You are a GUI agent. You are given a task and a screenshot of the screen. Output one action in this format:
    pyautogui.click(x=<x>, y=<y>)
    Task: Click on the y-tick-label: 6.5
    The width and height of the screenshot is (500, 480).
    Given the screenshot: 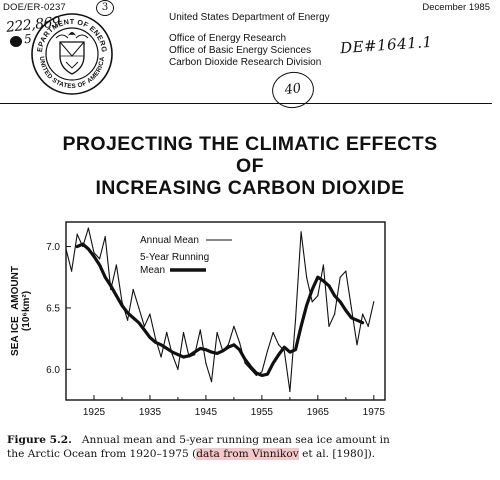 What is the action you would take?
    pyautogui.click(x=53, y=308)
    